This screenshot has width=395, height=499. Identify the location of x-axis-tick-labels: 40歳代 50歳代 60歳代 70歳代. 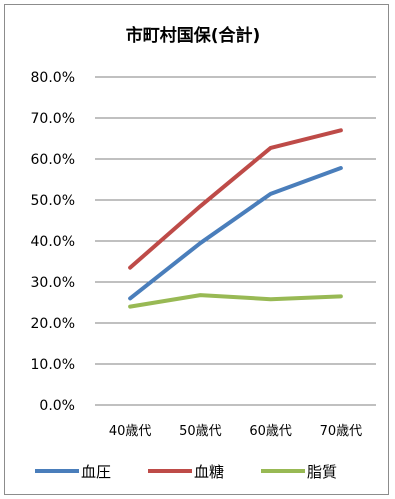
(235, 431).